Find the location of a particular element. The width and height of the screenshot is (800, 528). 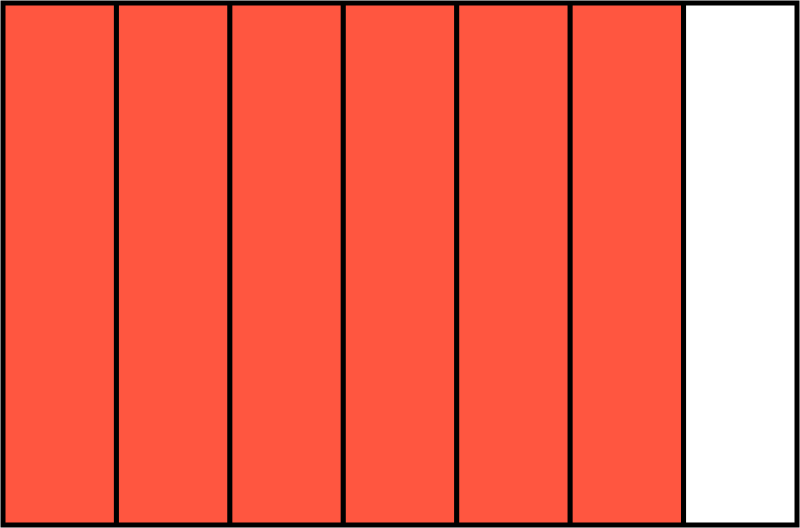

empty-part is located at coordinates (740, 264).